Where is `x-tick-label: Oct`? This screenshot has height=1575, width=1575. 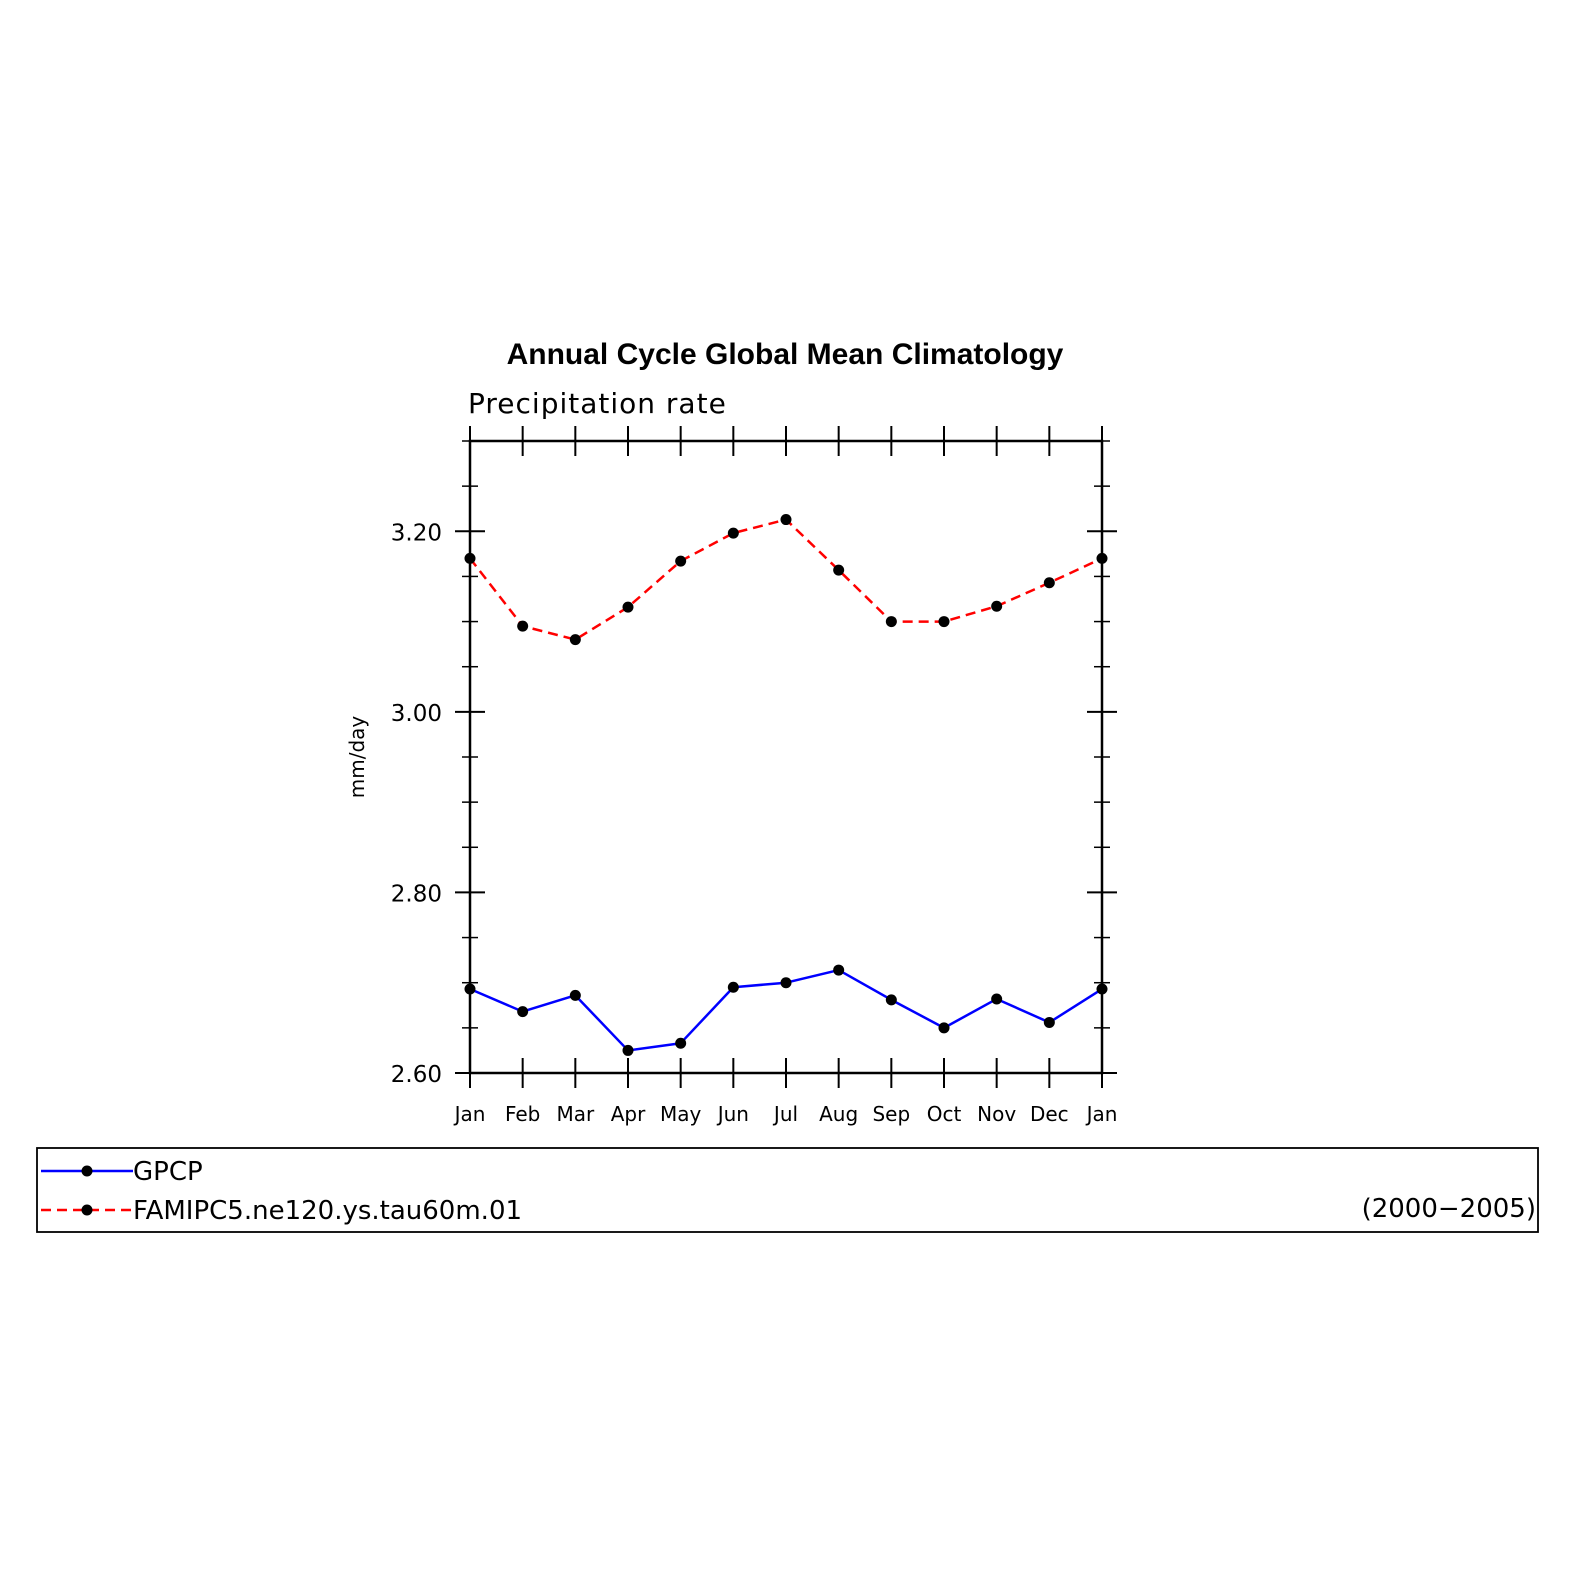 x-tick-label: Oct is located at coordinates (944, 1114).